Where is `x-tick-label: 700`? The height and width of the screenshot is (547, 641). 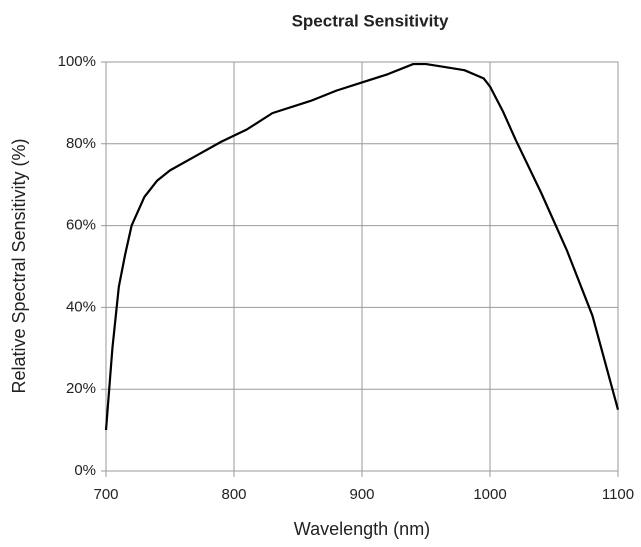
x-tick-label: 700 is located at coordinates (105, 494).